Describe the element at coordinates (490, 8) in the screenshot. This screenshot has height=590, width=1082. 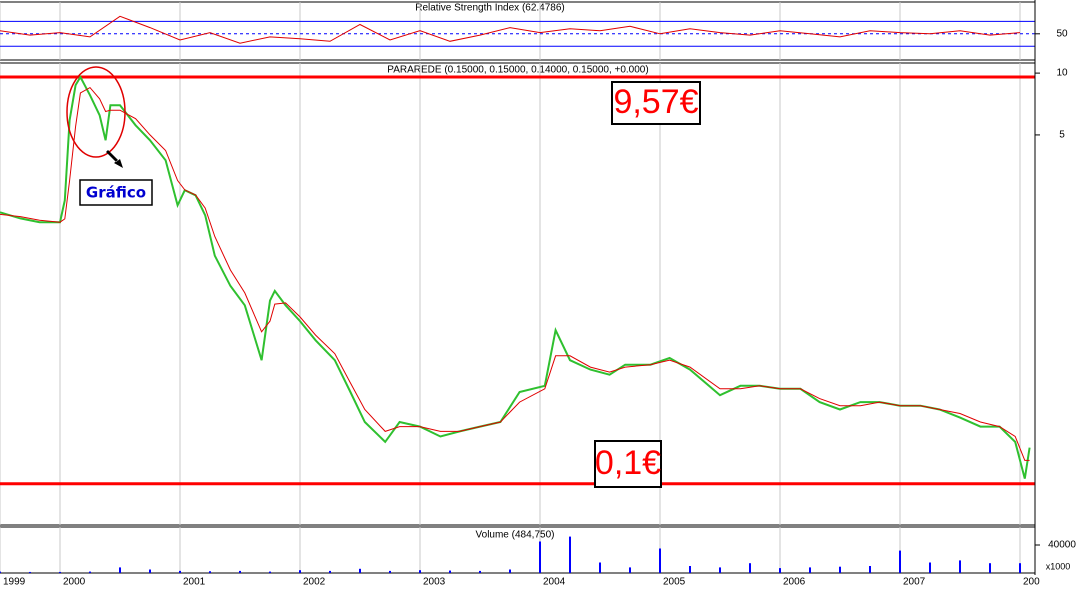
I see `rsi-title: Relative Strength Index (62.4786)` at that location.